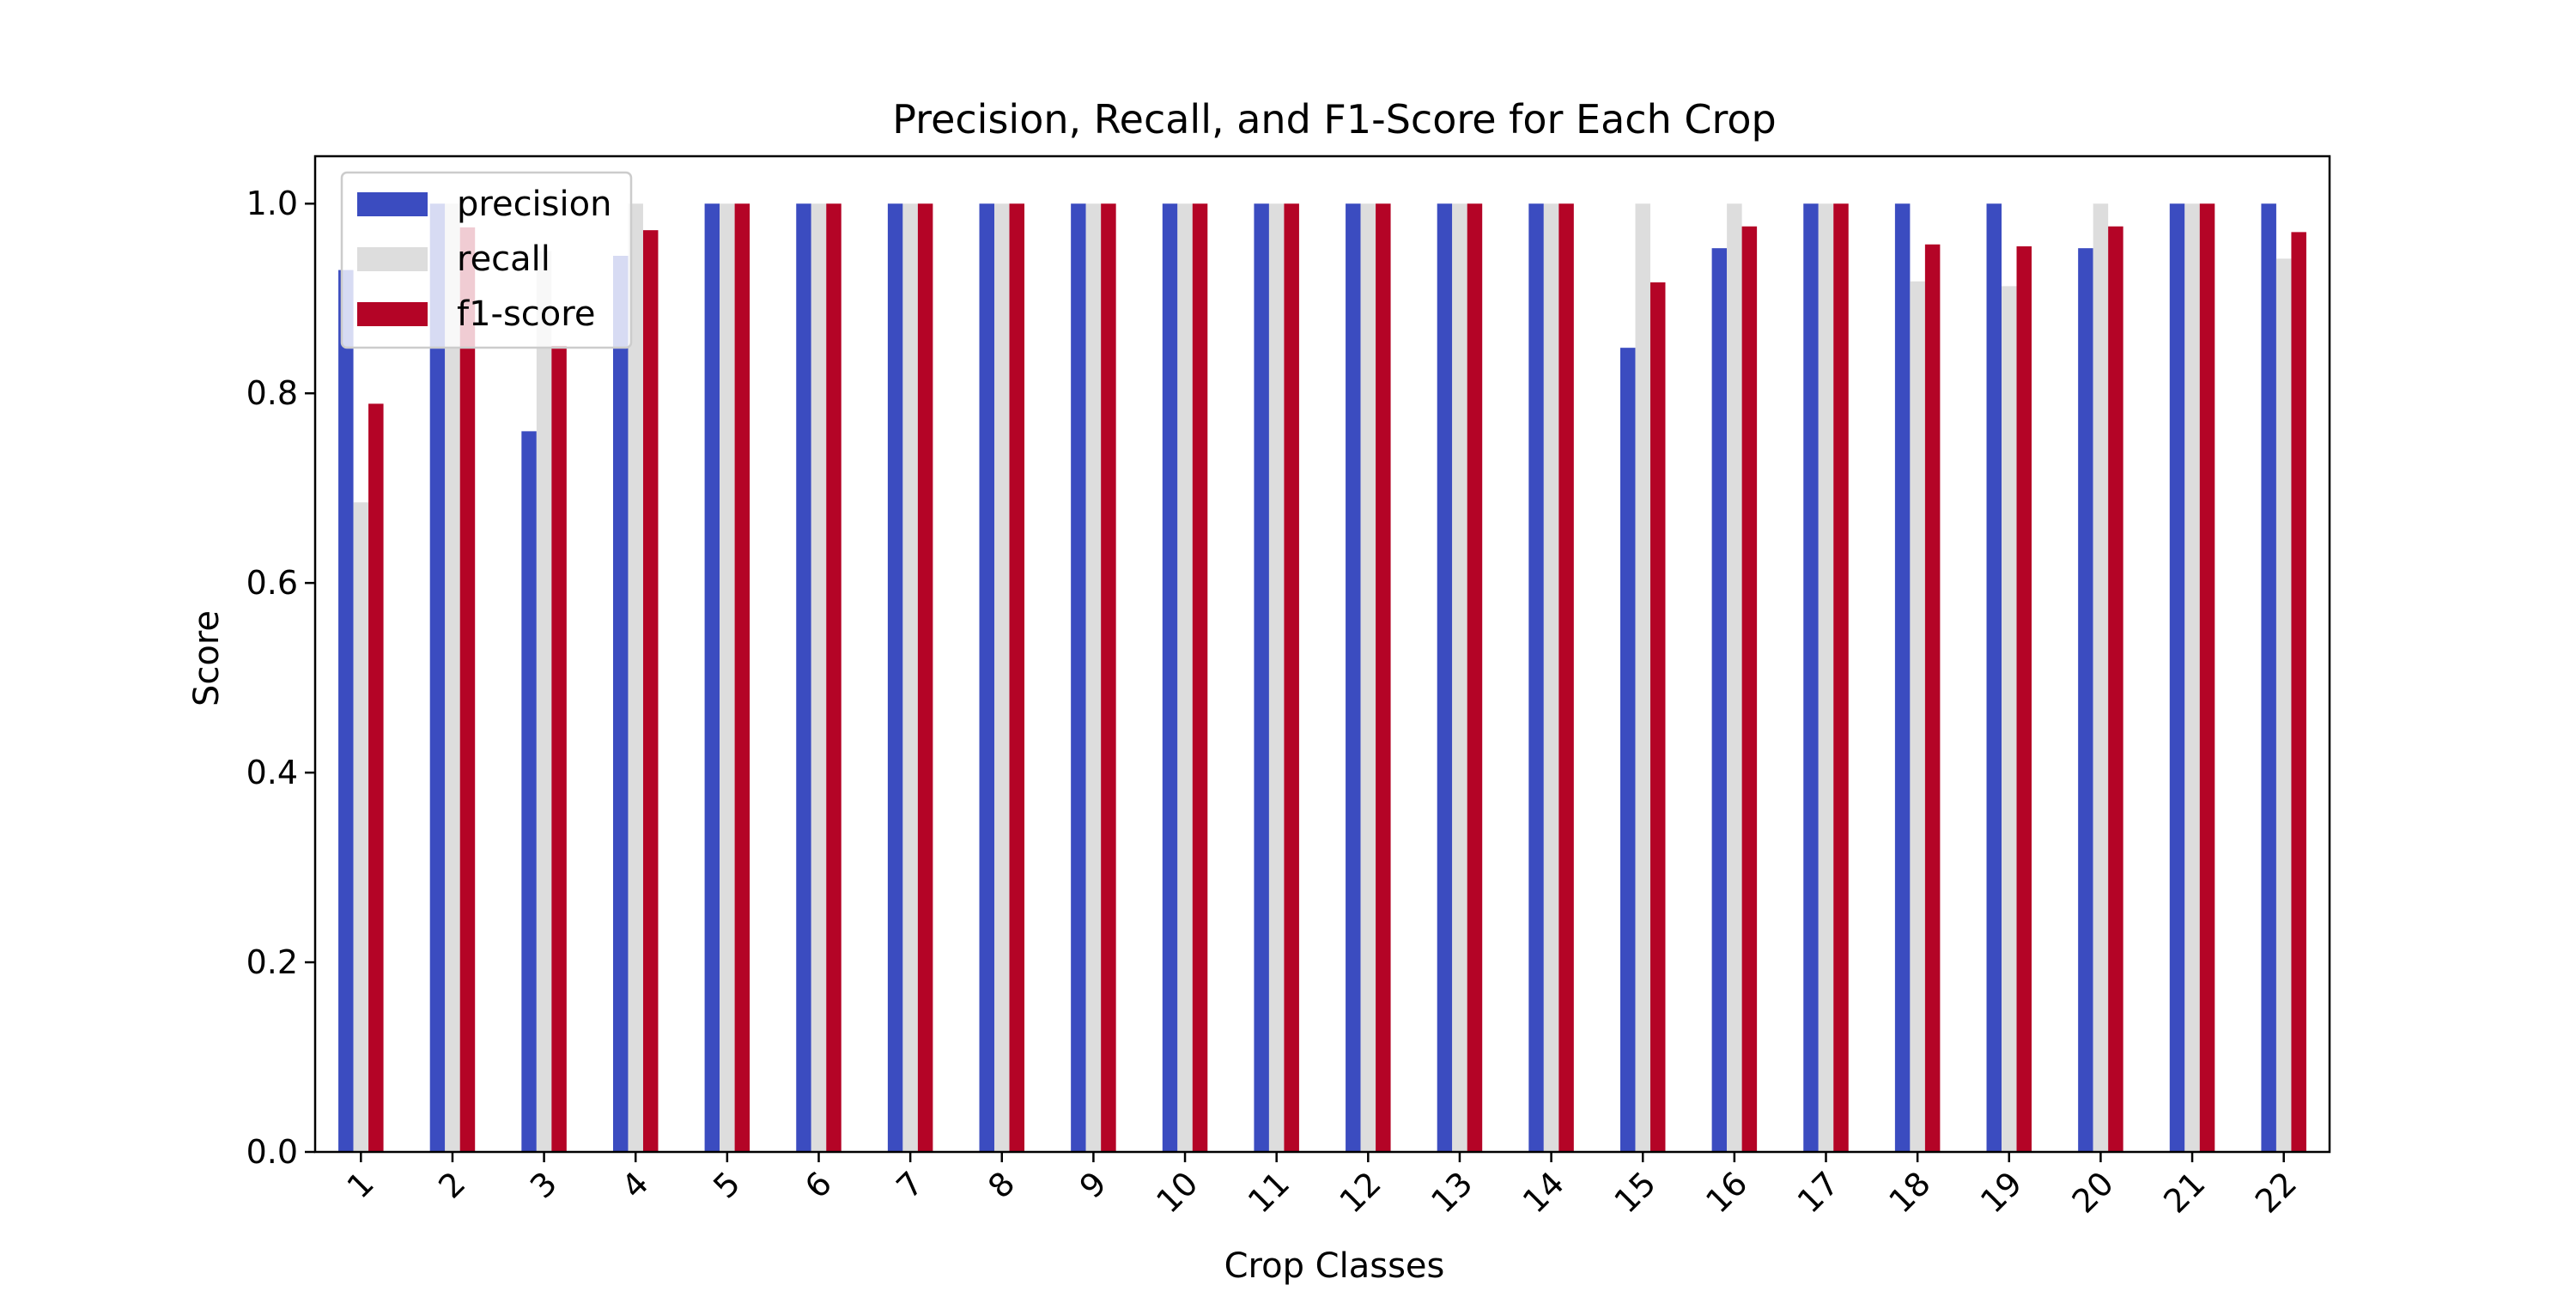  What do you see at coordinates (272, 772) in the screenshot?
I see `y-tick-label: 0.4` at bounding box center [272, 772].